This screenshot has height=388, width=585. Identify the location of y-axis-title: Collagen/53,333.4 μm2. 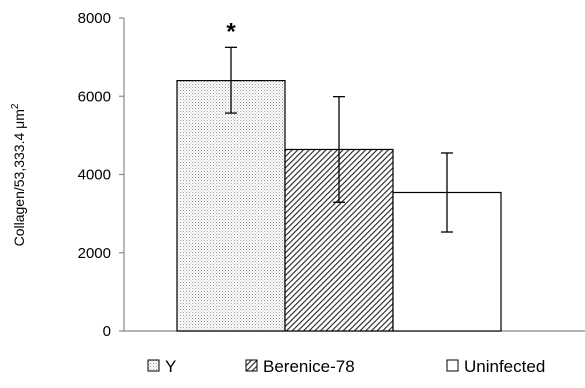
(18, 174).